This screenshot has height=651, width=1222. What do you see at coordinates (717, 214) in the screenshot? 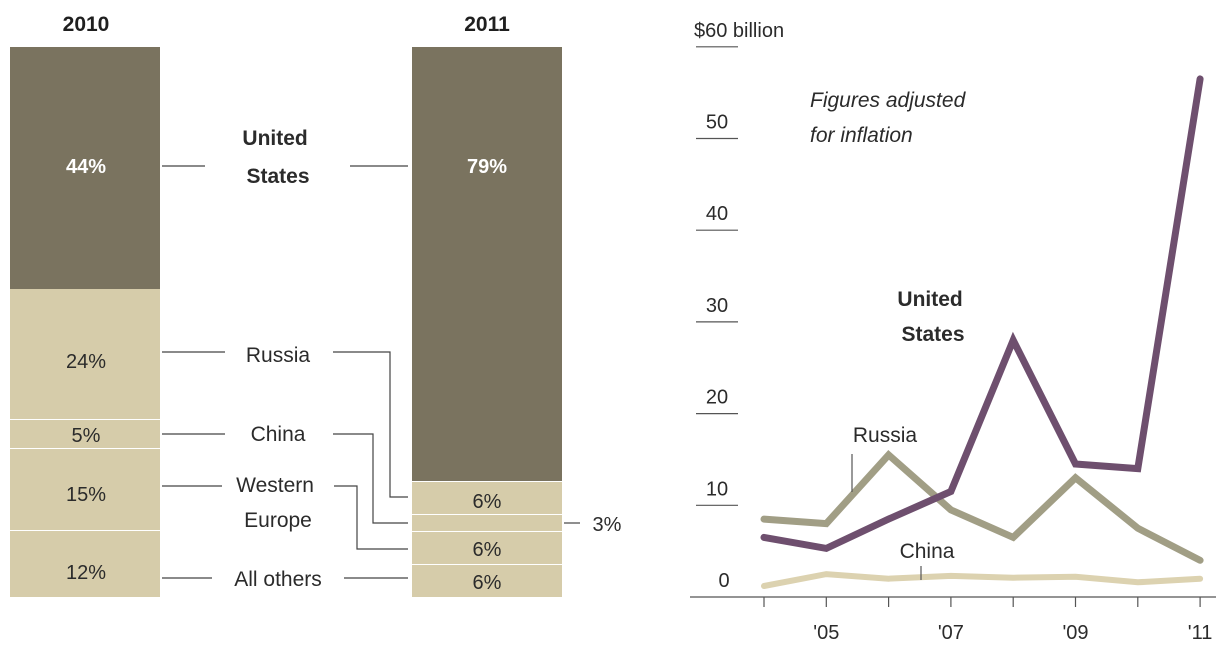
I see `y-tick-label: 40` at bounding box center [717, 214].